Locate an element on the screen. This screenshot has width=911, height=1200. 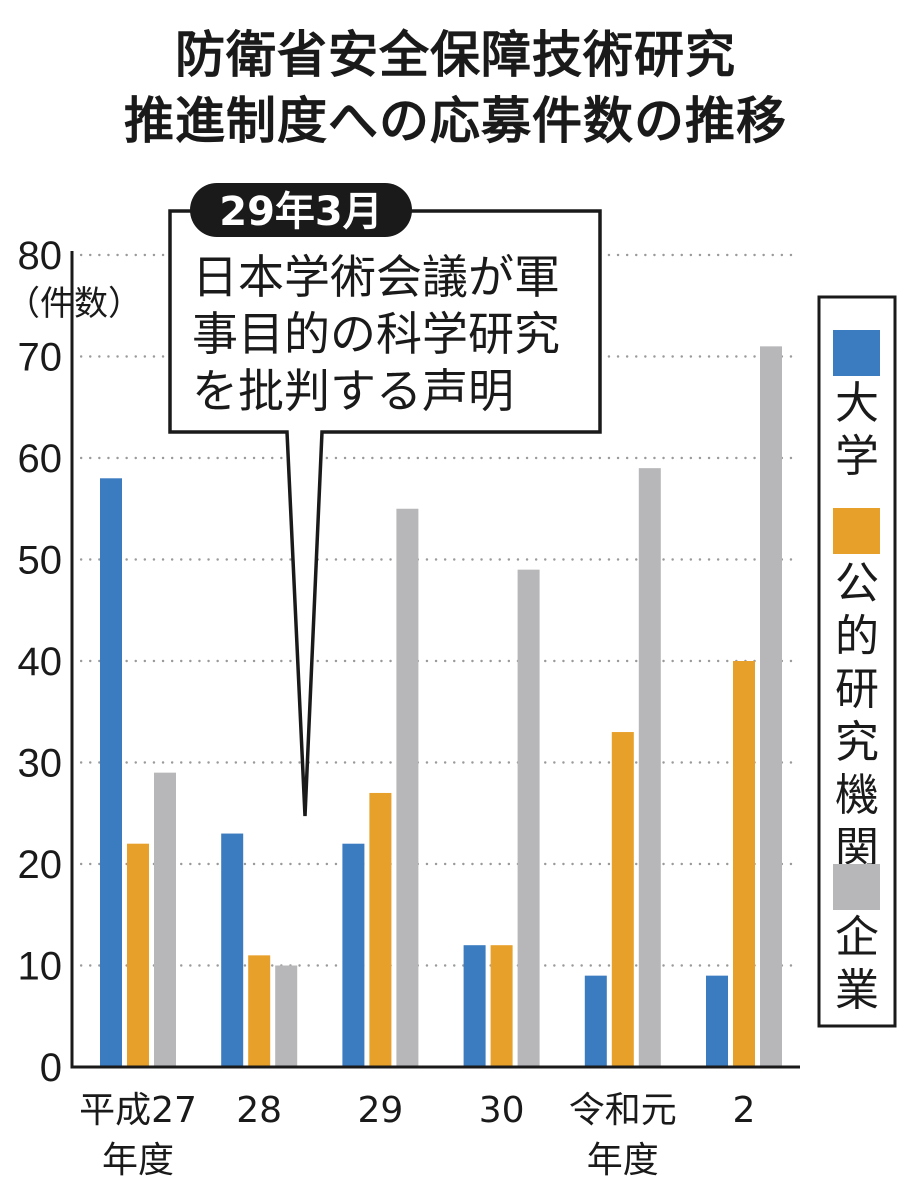
y-tick-label-20: 20 is located at coordinates (40, 865).